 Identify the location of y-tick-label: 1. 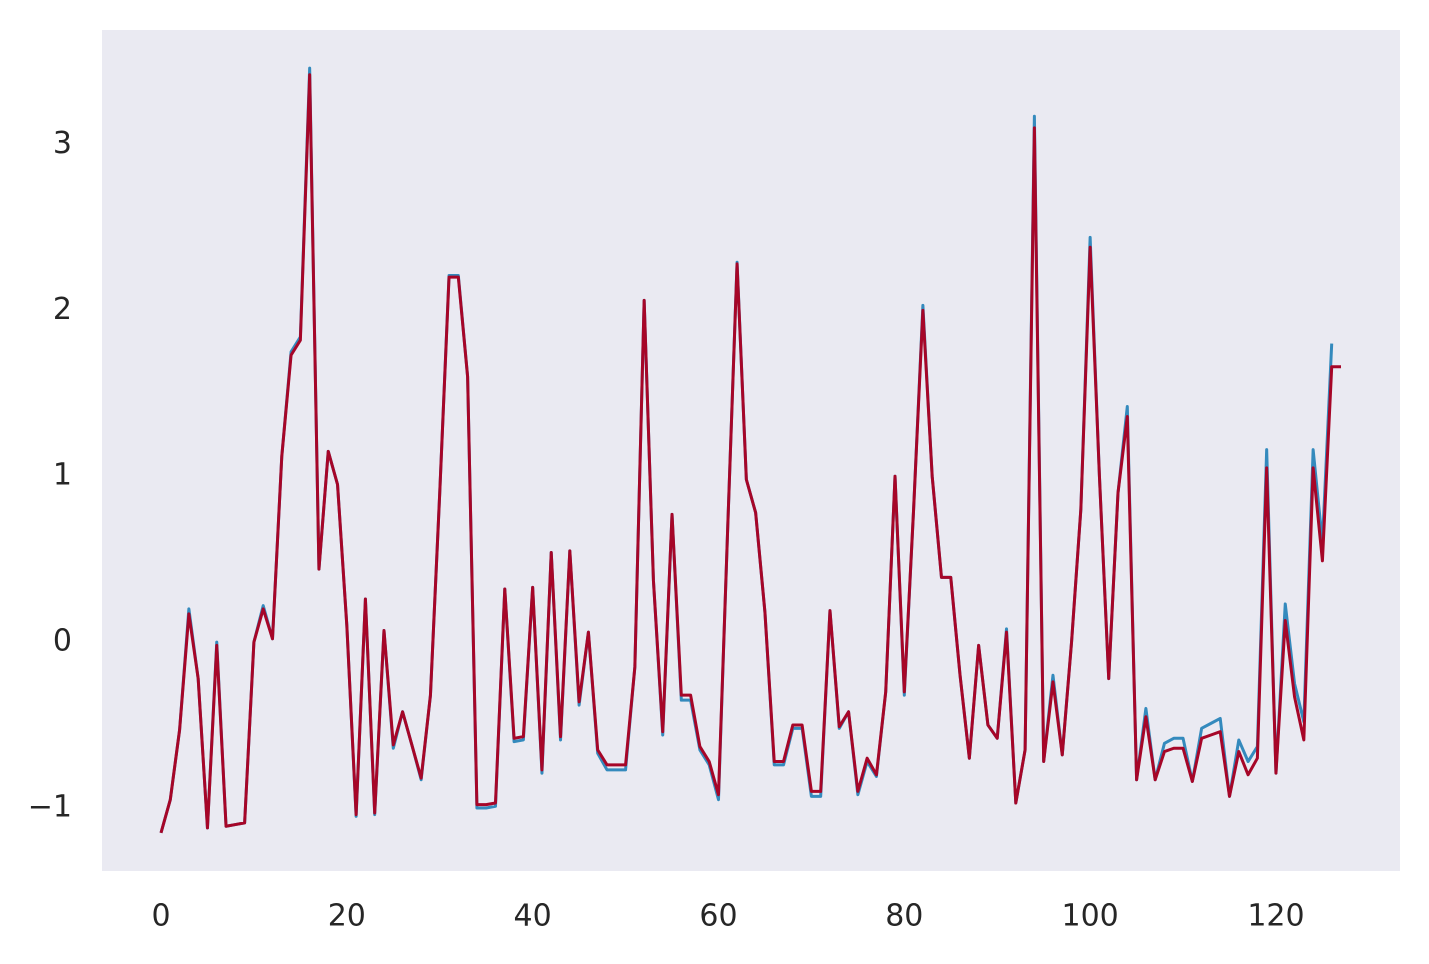
(62, 475).